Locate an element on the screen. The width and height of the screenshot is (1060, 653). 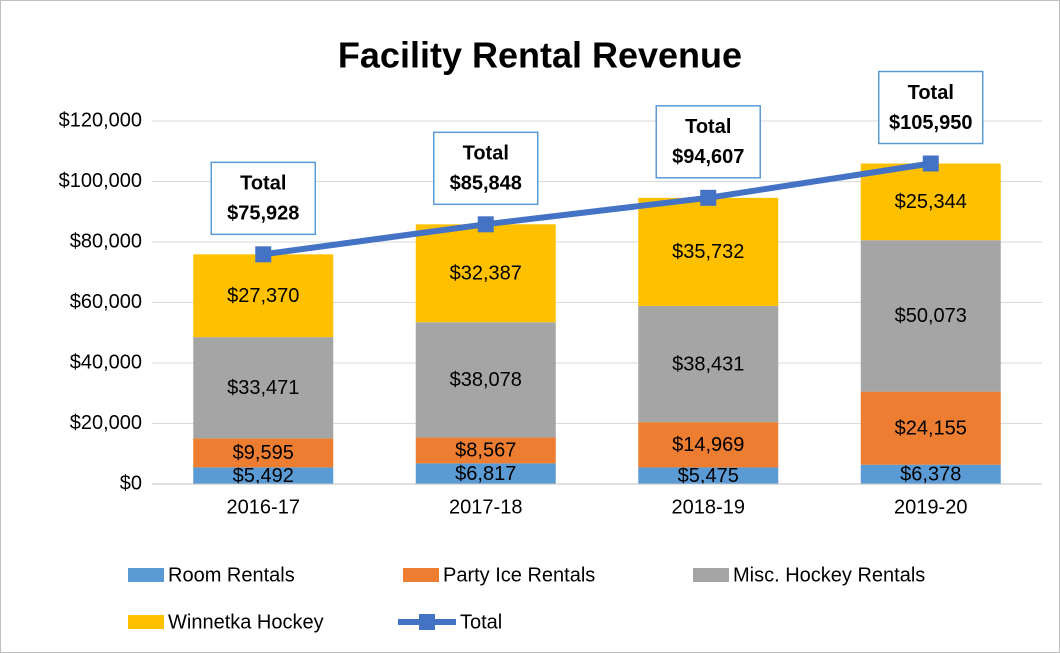
legend-marker is located at coordinates (427, 622).